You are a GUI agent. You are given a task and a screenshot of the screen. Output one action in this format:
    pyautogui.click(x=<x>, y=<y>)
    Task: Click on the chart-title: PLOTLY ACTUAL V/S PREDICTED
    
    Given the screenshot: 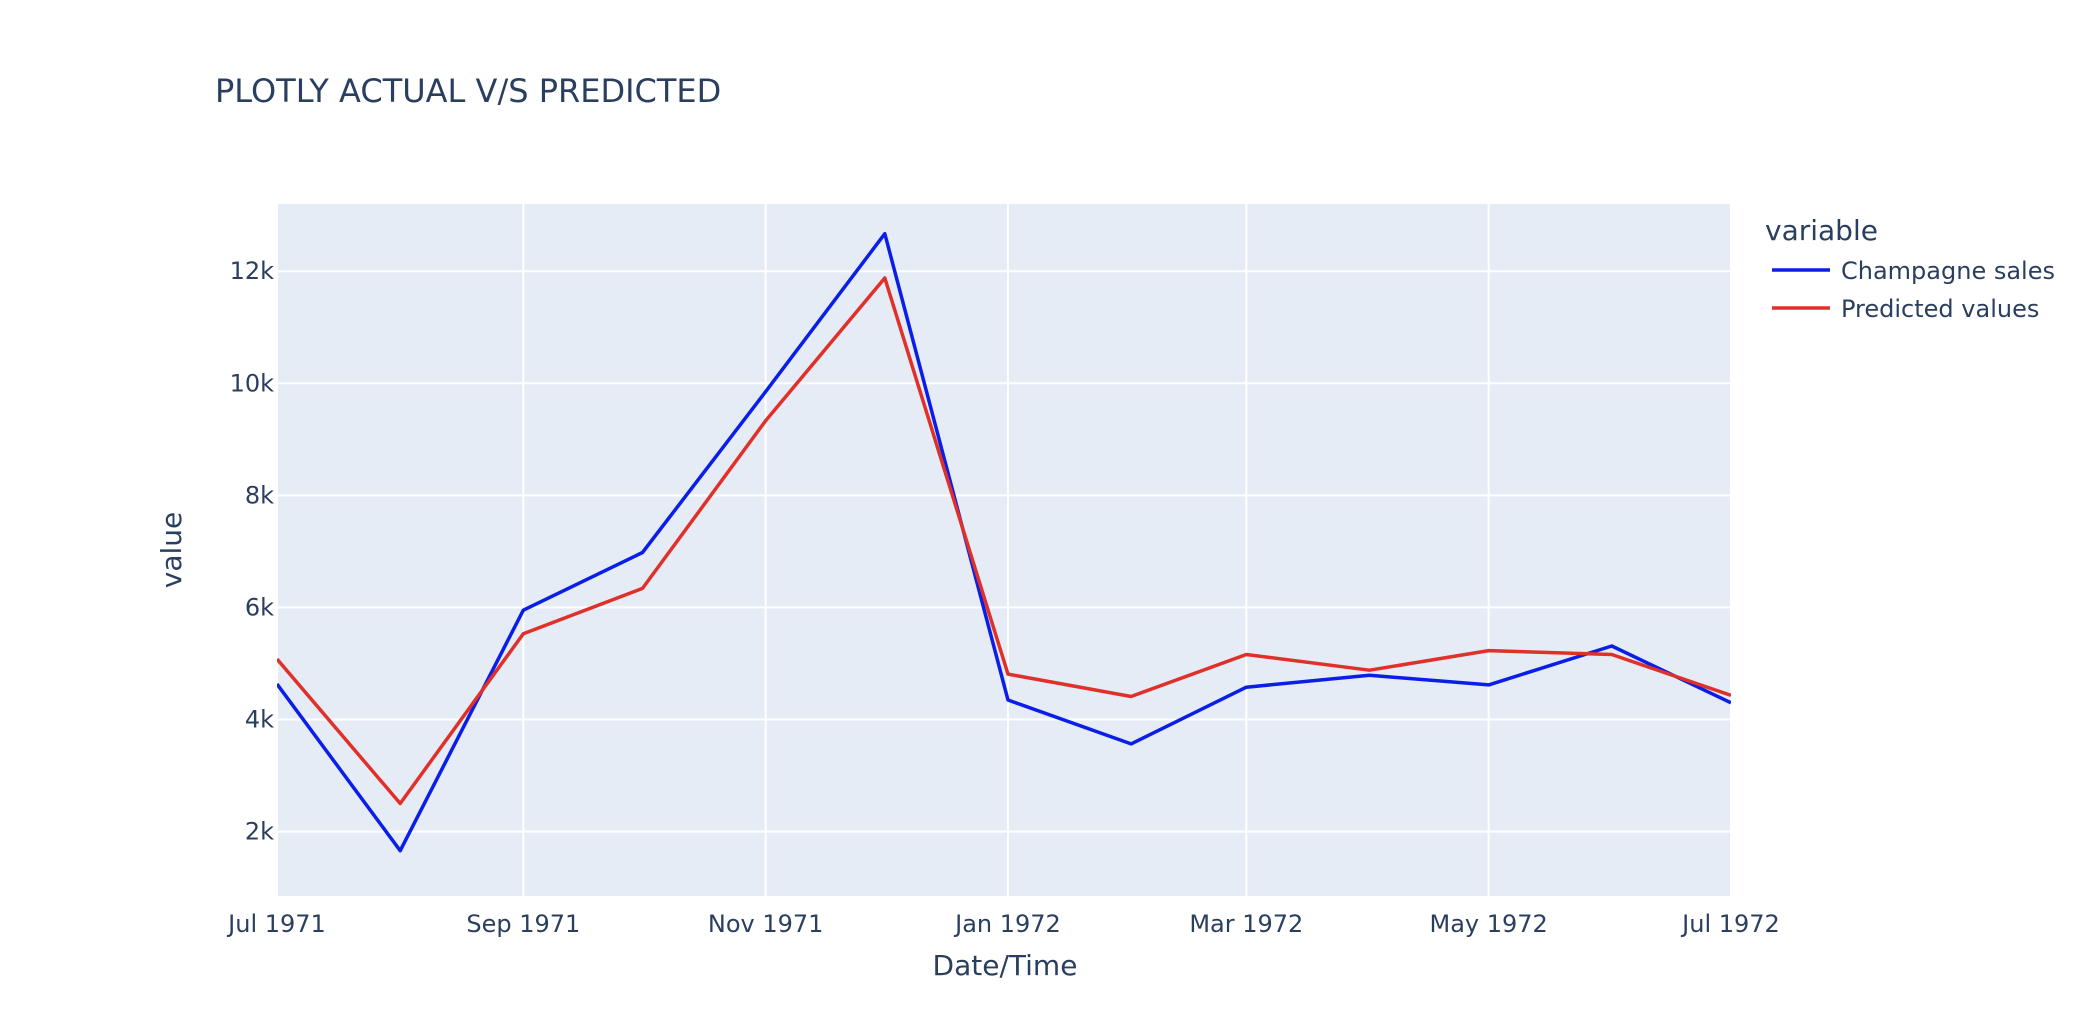 What is the action you would take?
    pyautogui.click(x=468, y=91)
    